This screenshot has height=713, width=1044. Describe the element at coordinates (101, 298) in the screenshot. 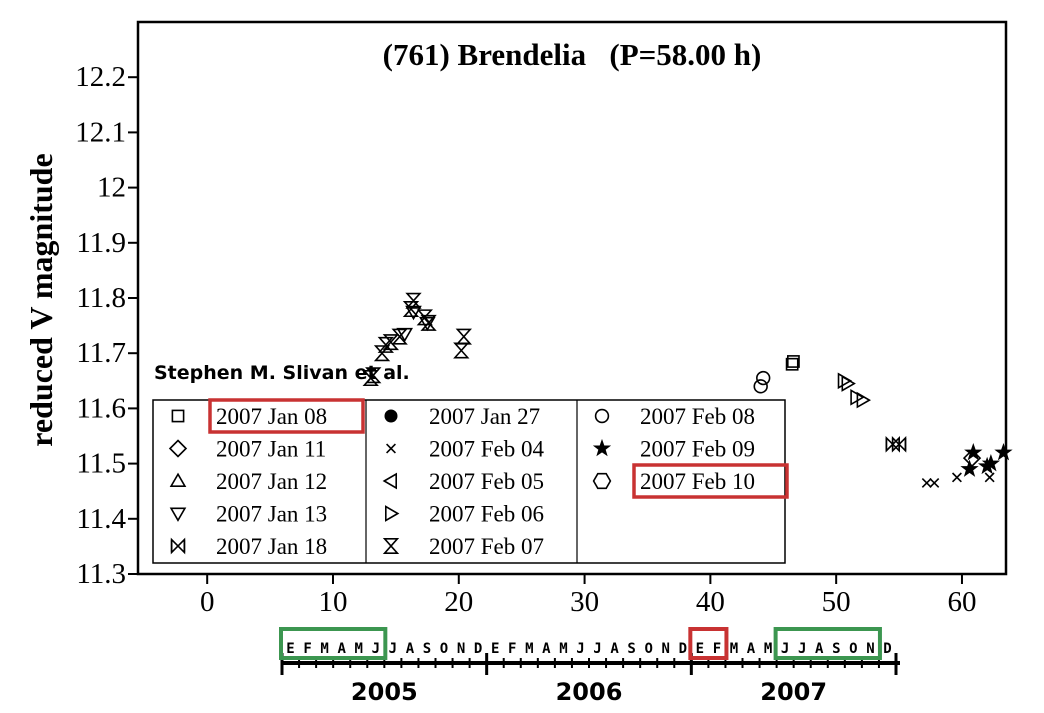

I see `y-tick-label: 11.8` at that location.